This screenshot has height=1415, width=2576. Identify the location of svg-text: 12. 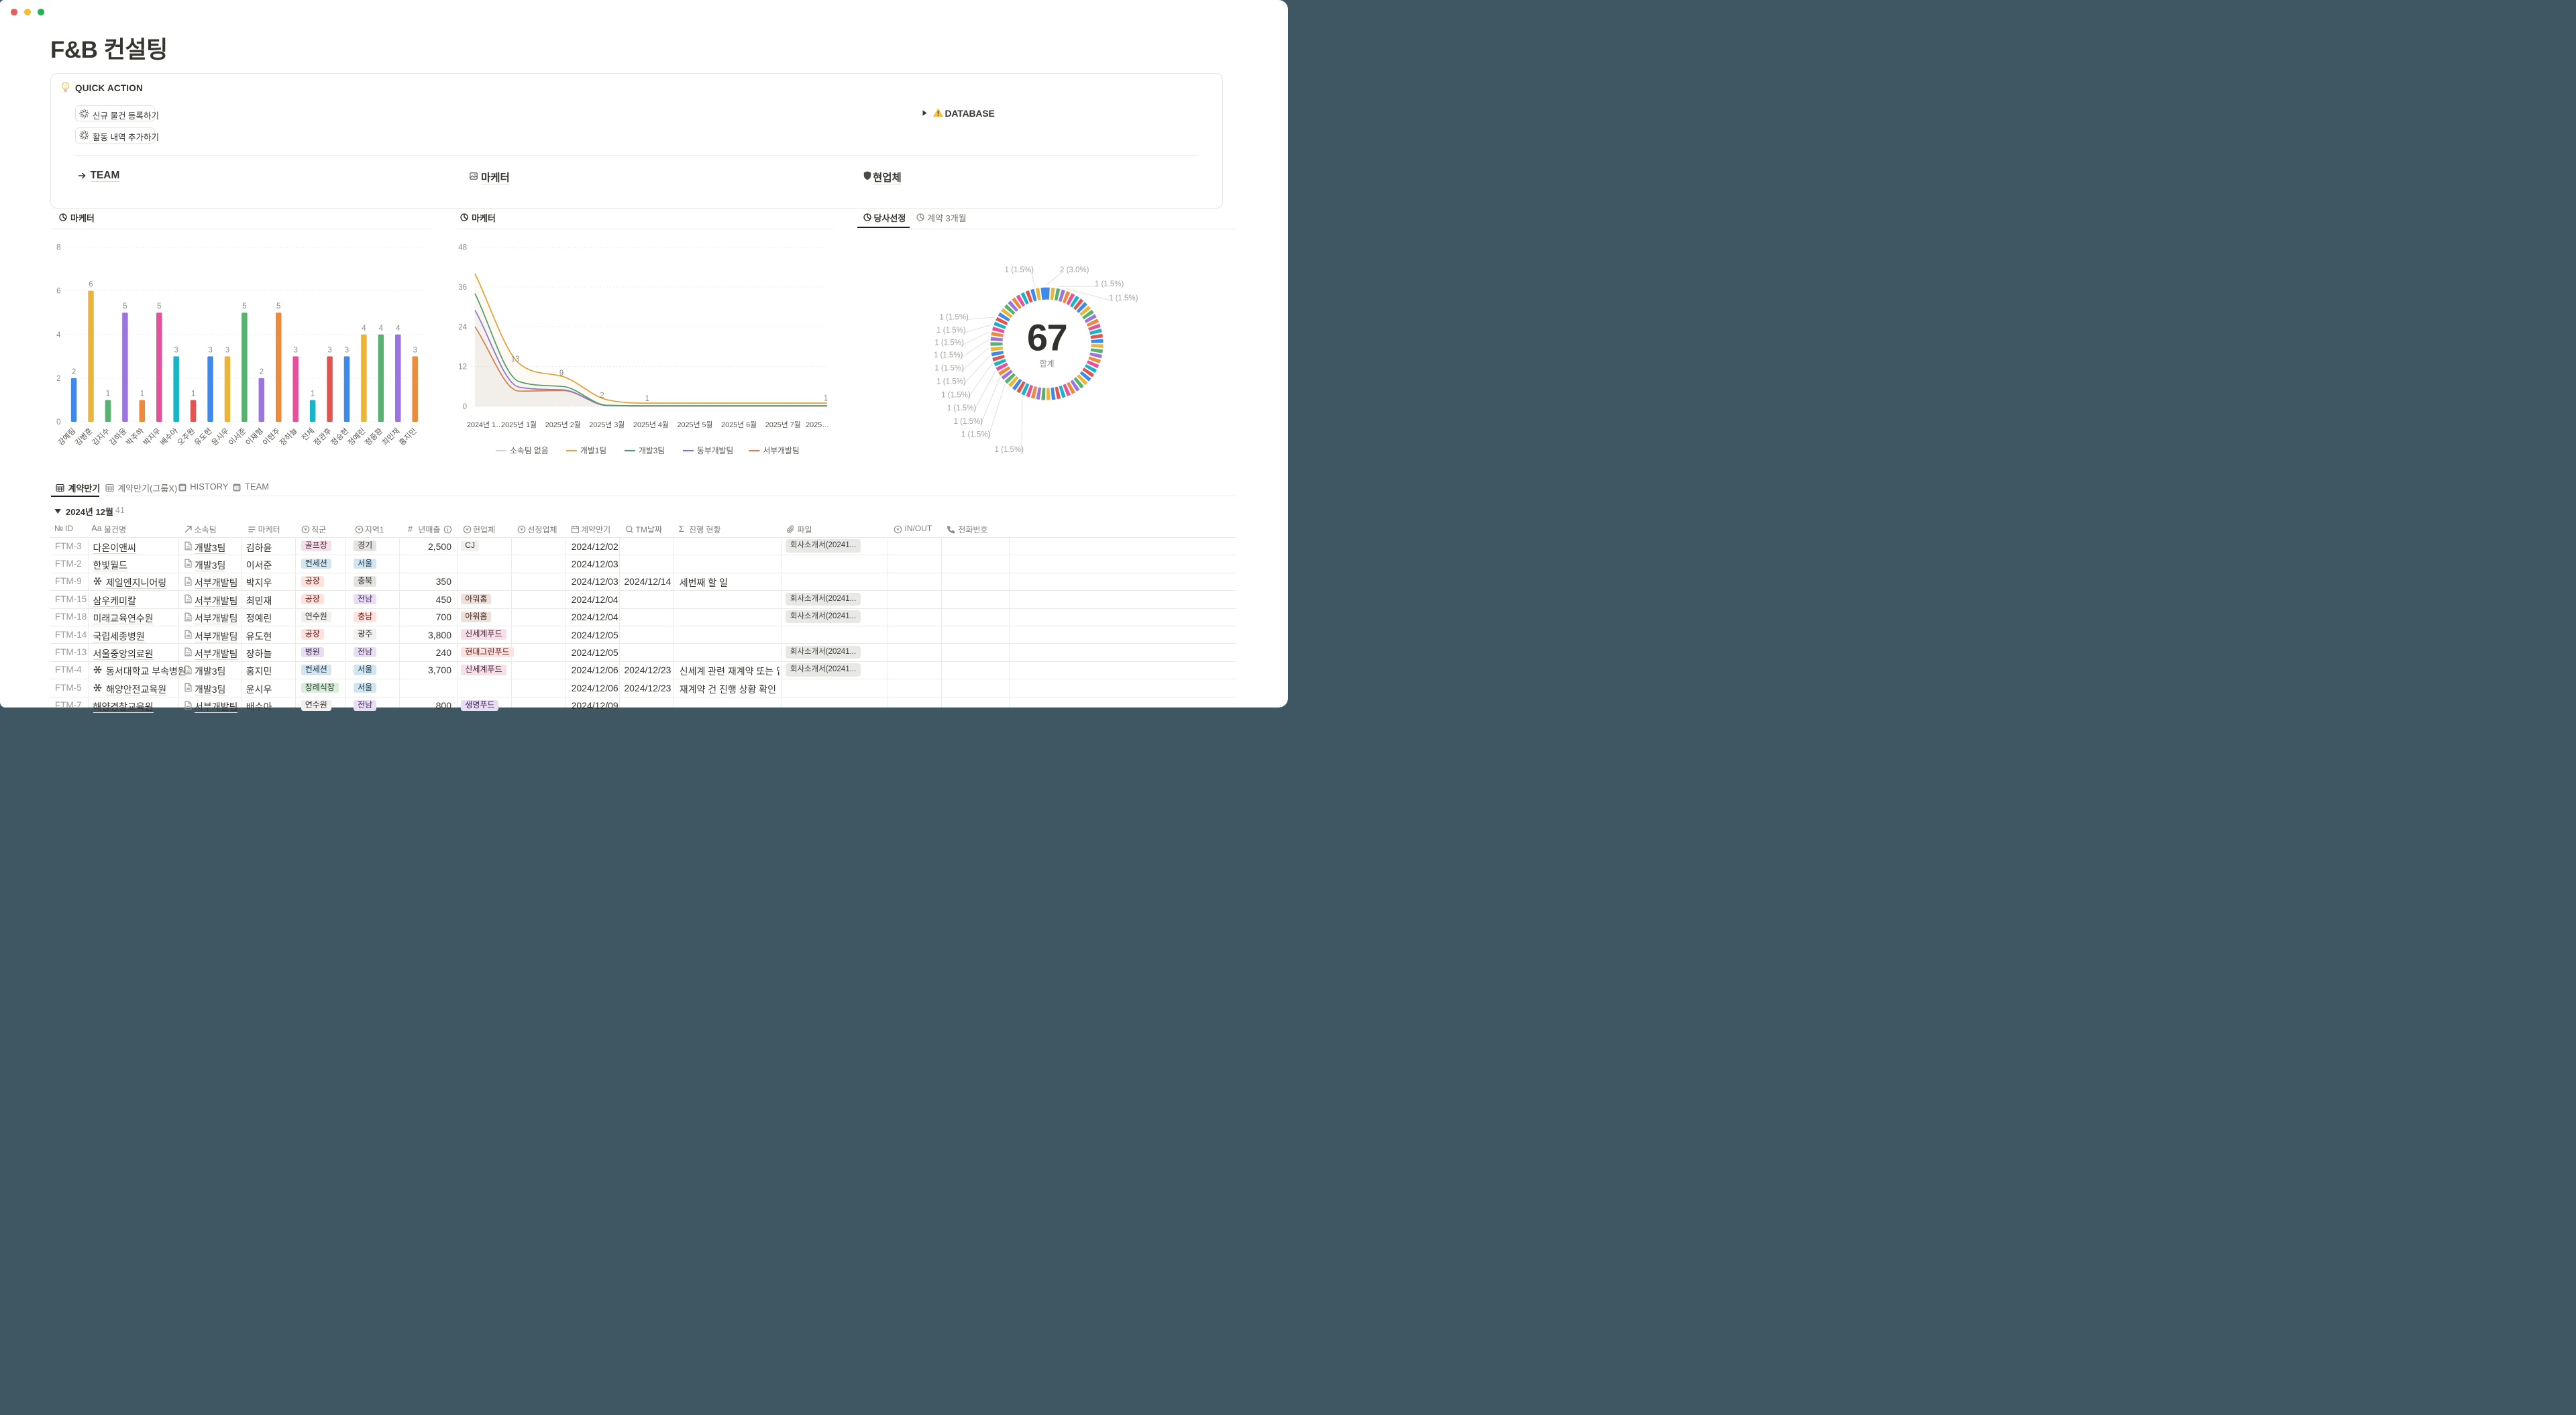
(462, 367).